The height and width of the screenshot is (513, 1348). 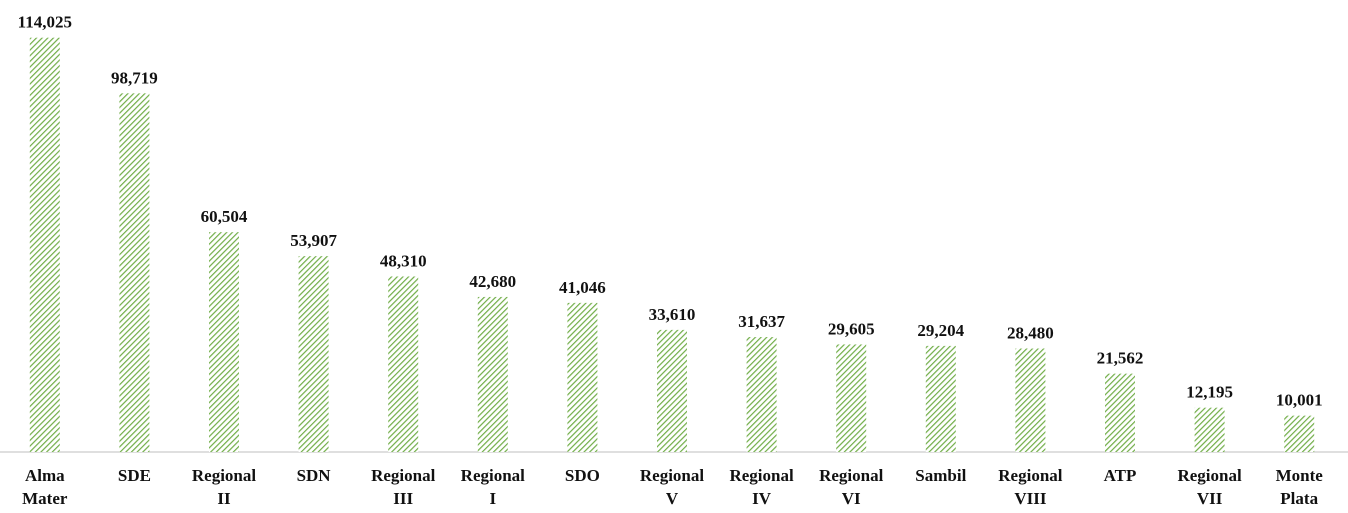 I want to click on x-tick-label: Regional VIII, so click(x=1030, y=487).